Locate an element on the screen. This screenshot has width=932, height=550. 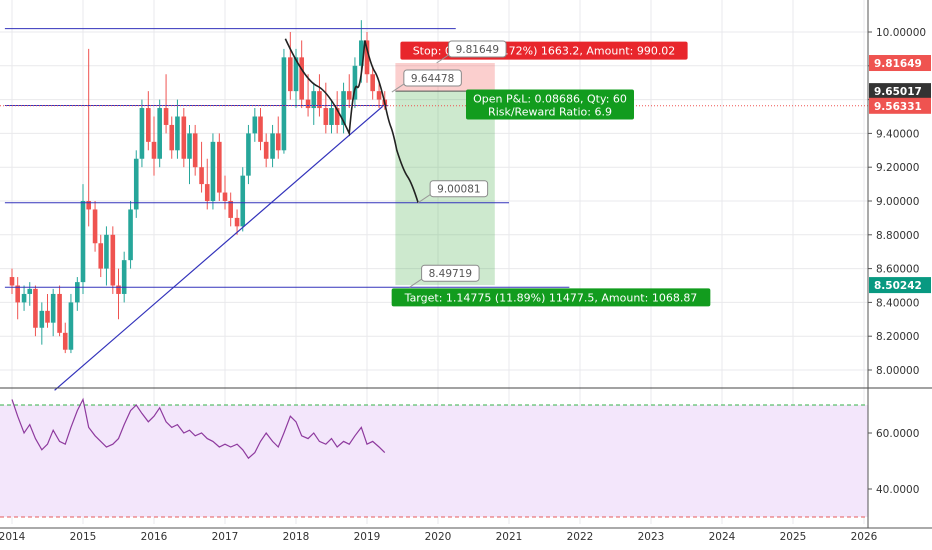
callout-value: 8.49719 is located at coordinates (450, 274).